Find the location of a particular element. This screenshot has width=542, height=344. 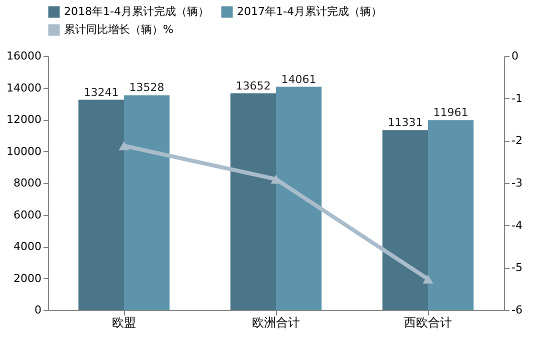

data-label: 13241 is located at coordinates (101, 92).